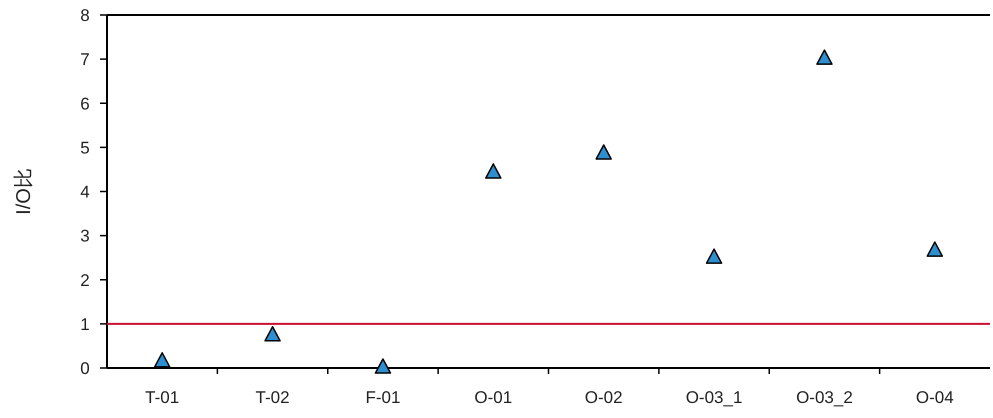 This screenshot has width=993, height=418. Describe the element at coordinates (85, 192) in the screenshot. I see `y-tick-label: 4` at that location.